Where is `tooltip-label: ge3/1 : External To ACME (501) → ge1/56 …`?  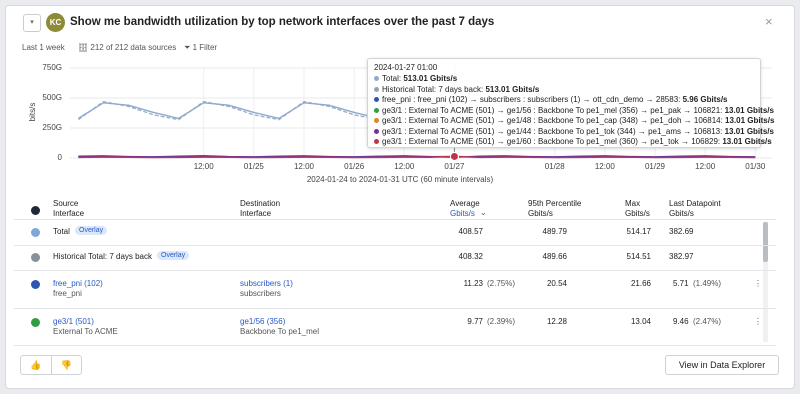
tooltip-label: ge3/1 : External To ACME (501) → ge1/56 … is located at coordinates (553, 110).